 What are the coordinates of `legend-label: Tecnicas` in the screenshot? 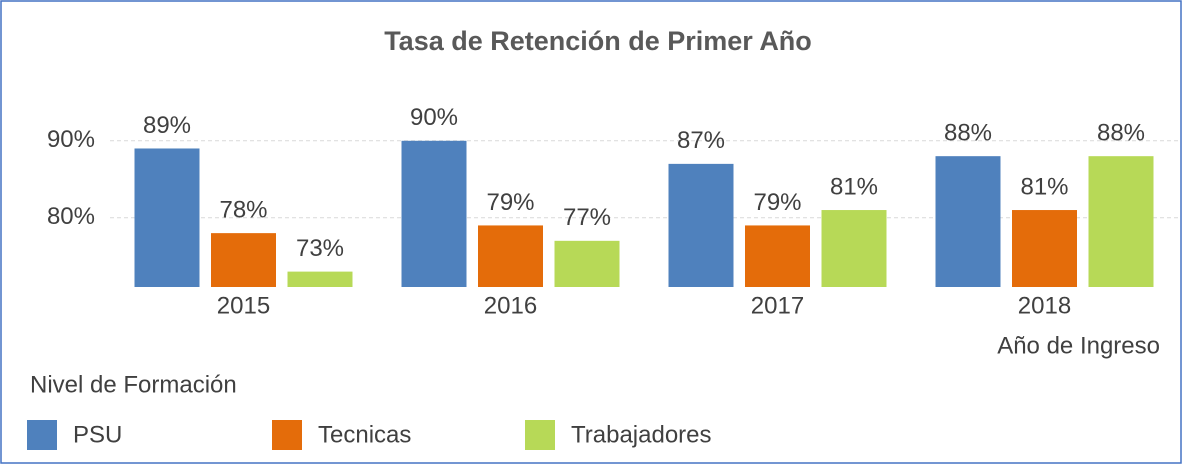 It's located at (364, 434).